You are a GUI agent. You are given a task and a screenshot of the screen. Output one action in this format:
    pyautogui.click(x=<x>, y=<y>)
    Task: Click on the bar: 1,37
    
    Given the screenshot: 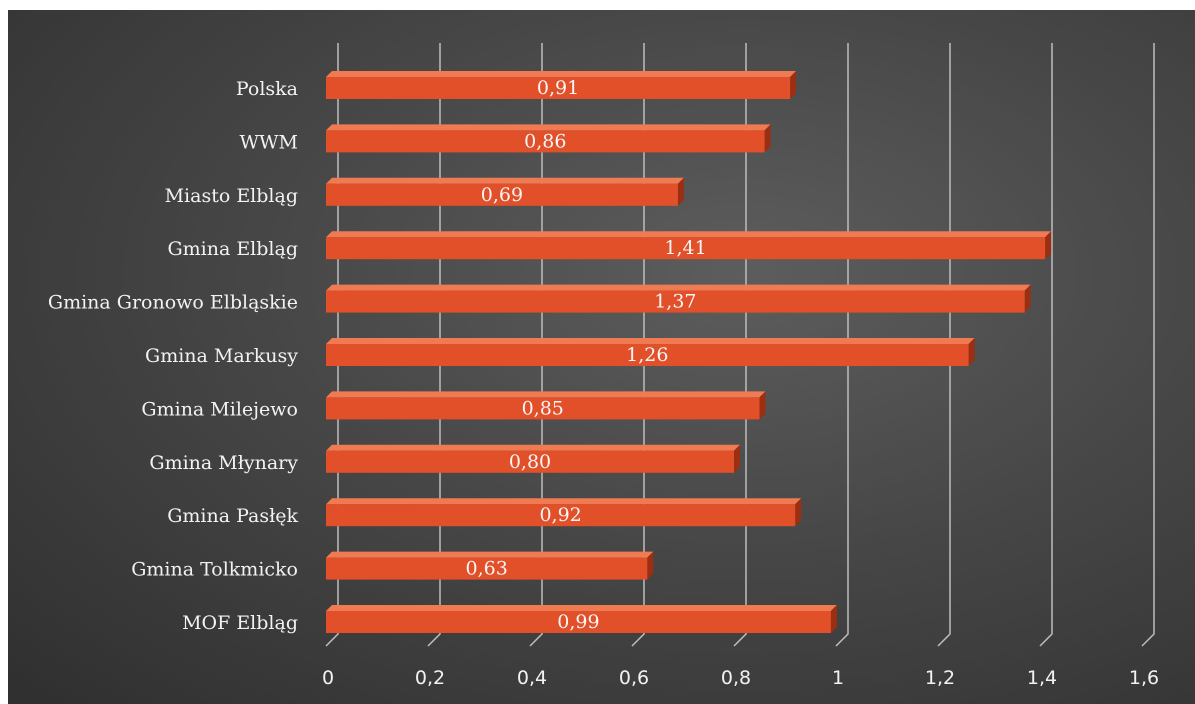 What is the action you would take?
    pyautogui.click(x=678, y=298)
    